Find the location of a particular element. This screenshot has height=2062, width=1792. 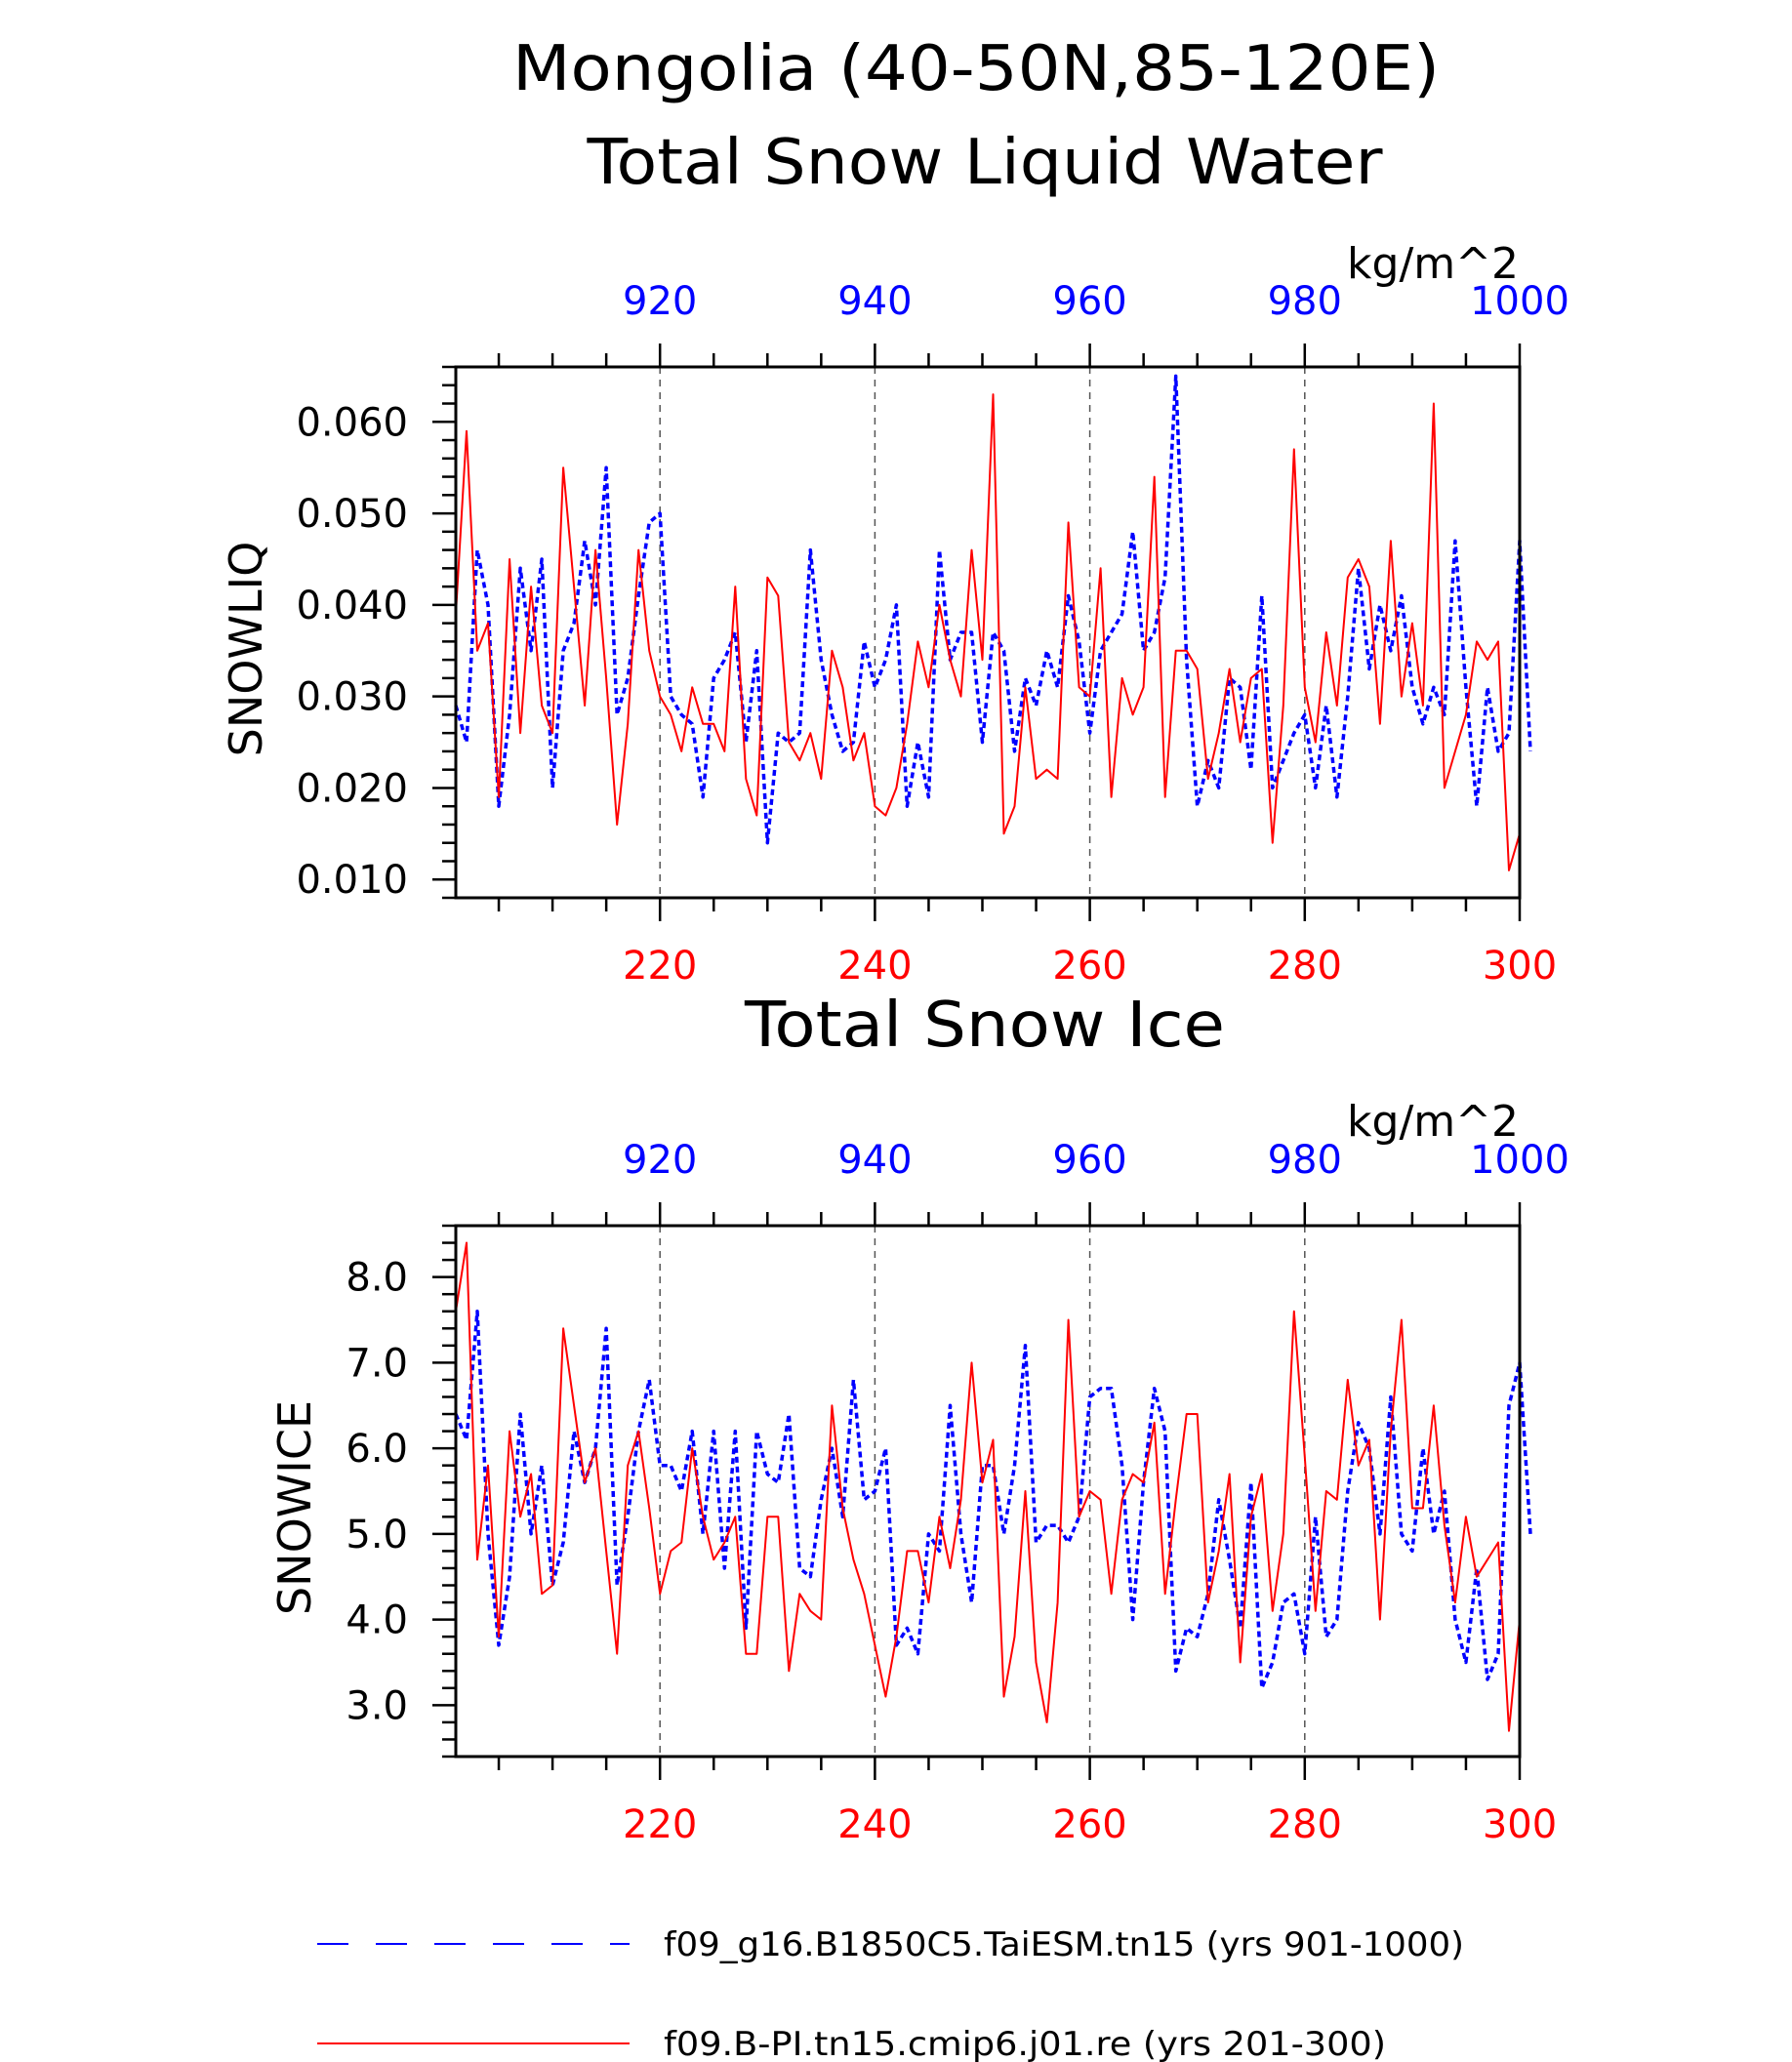

y-tick-label: 0.060 is located at coordinates (352, 422).